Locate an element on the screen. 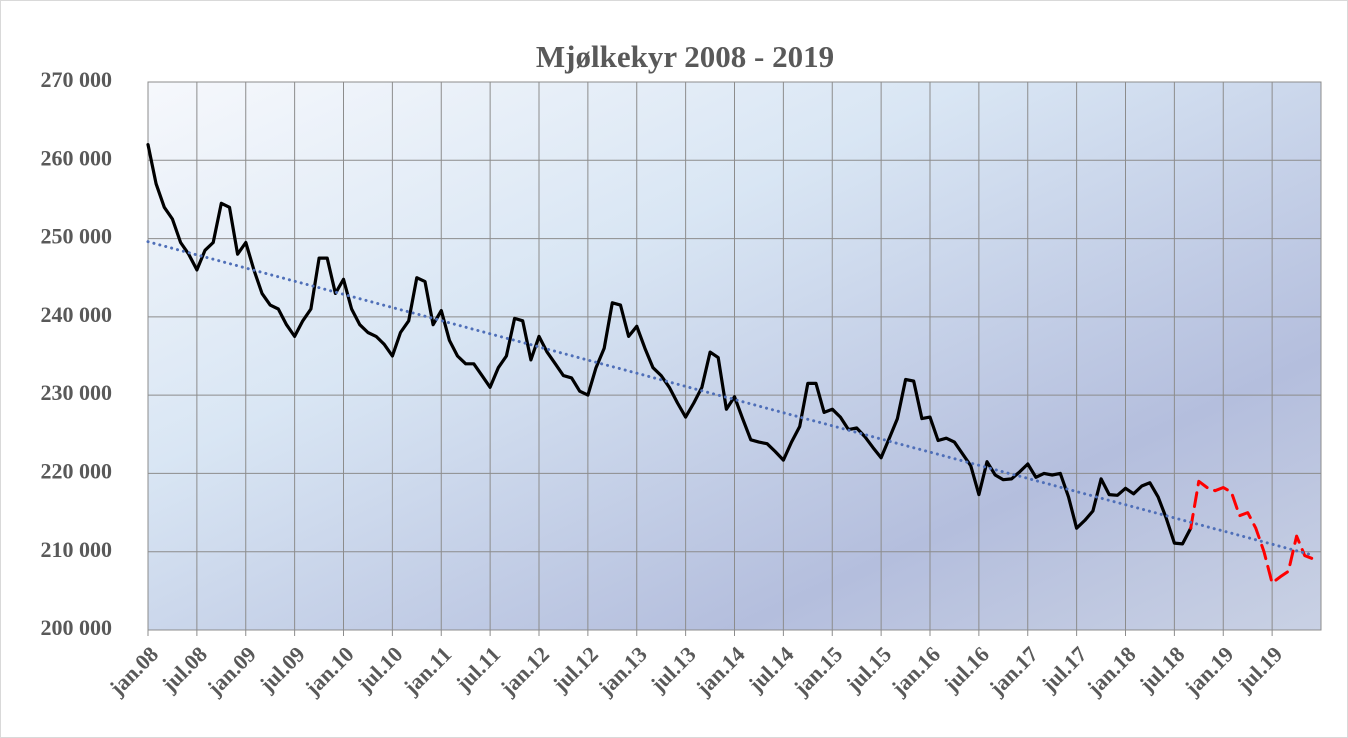  y-tick-label: 210 000 is located at coordinates (77, 549).